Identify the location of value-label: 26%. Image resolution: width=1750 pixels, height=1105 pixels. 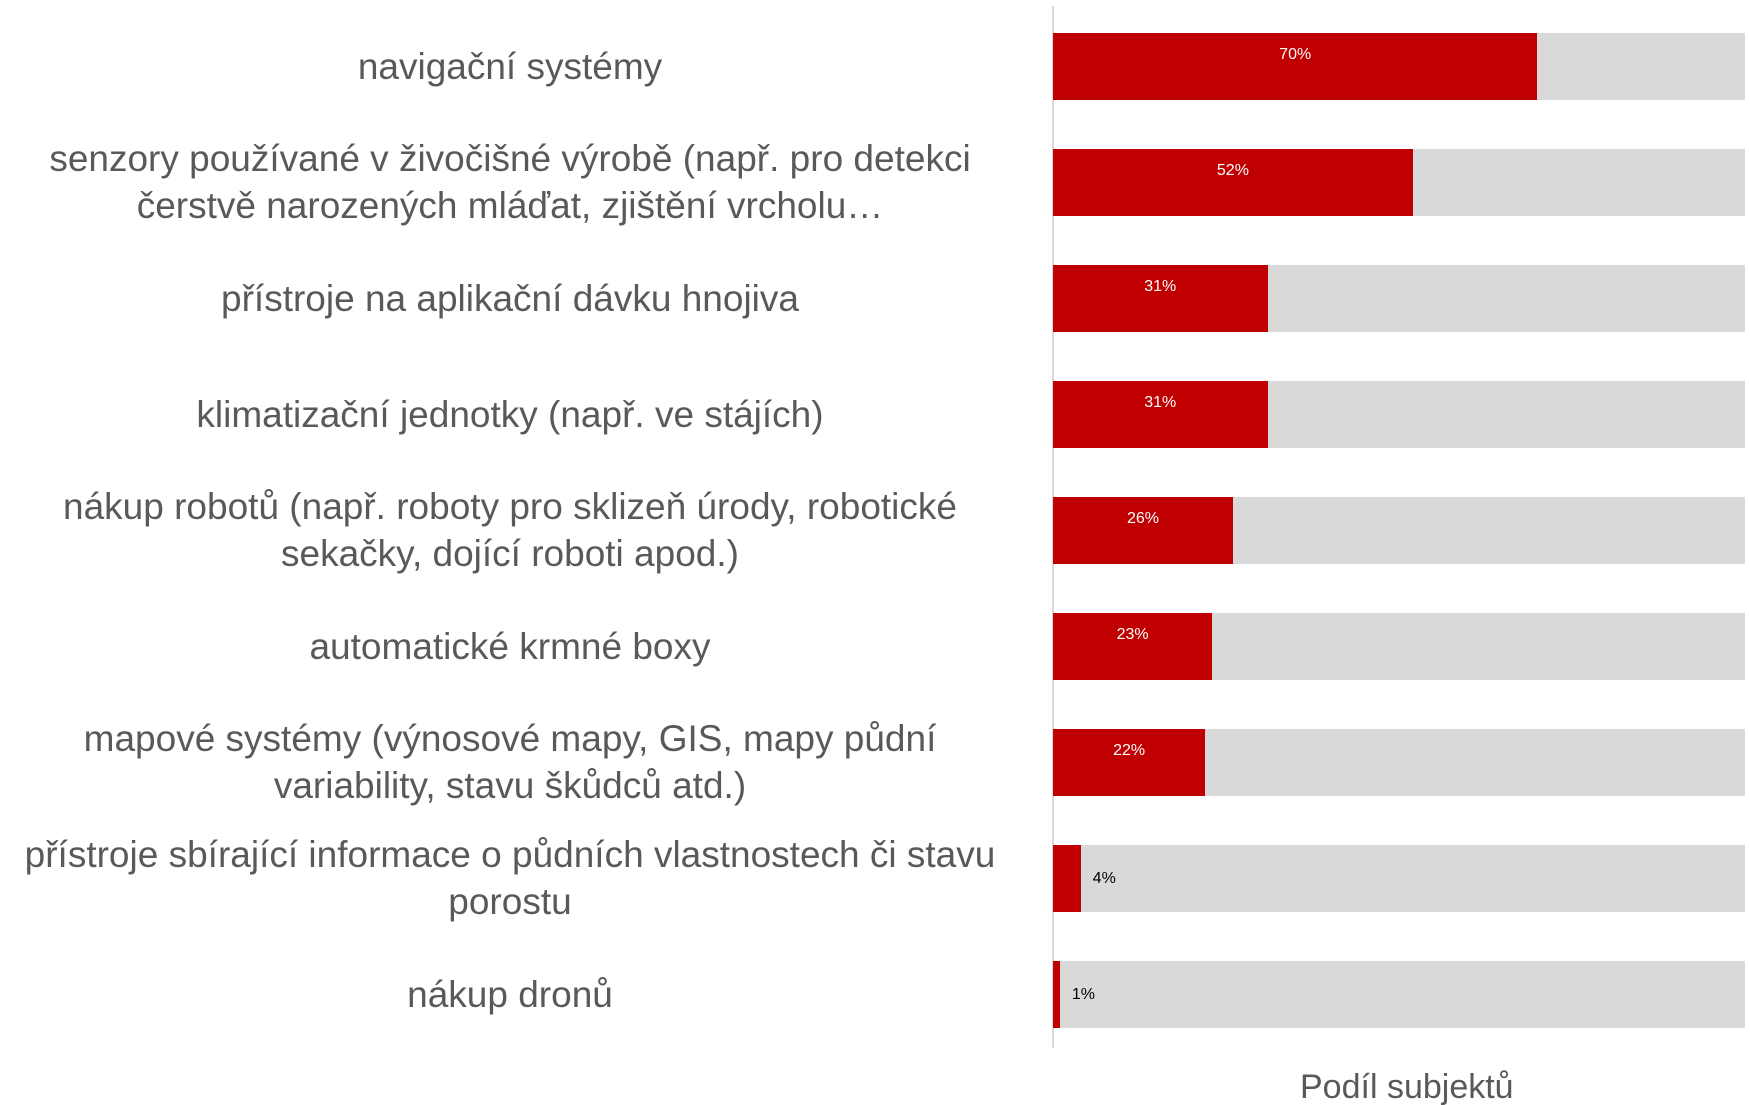
(1142, 518).